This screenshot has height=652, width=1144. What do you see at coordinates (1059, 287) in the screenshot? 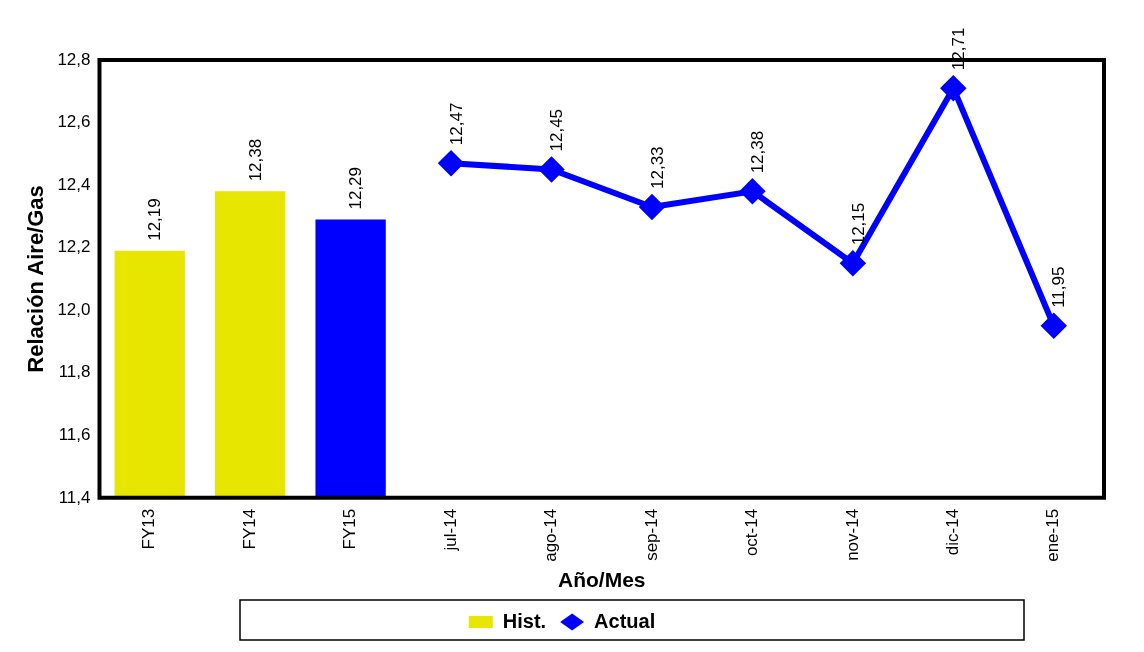
I see `data-label: 11,95` at bounding box center [1059, 287].